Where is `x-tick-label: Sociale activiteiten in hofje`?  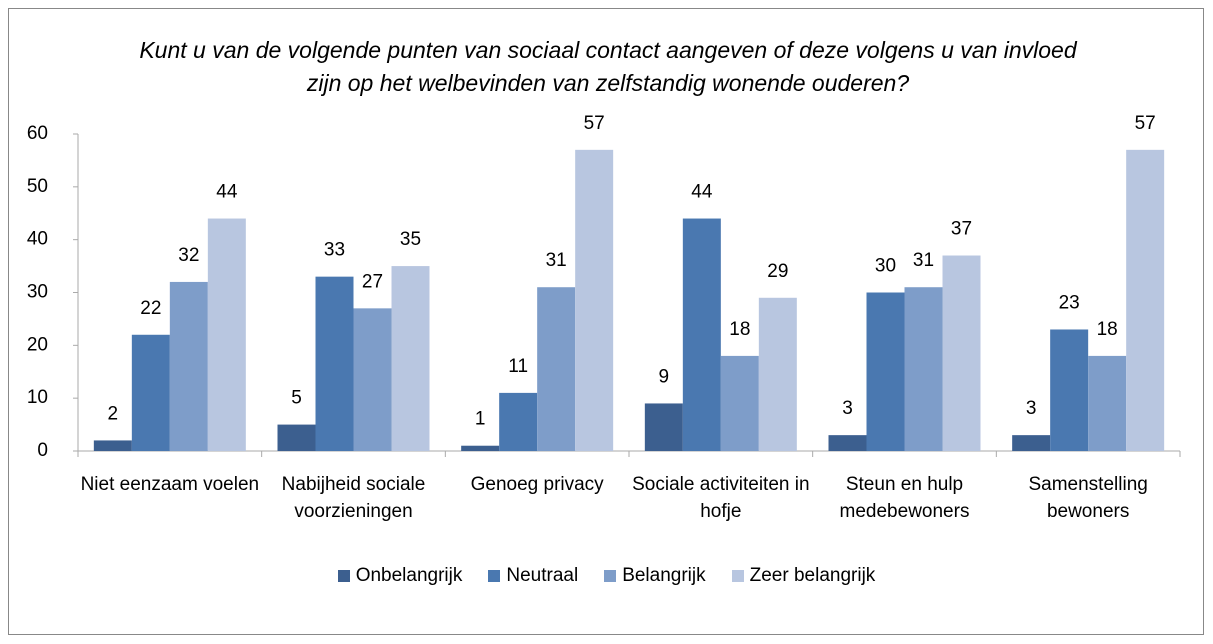
x-tick-label: Sociale activiteiten in hofje is located at coordinates (721, 498).